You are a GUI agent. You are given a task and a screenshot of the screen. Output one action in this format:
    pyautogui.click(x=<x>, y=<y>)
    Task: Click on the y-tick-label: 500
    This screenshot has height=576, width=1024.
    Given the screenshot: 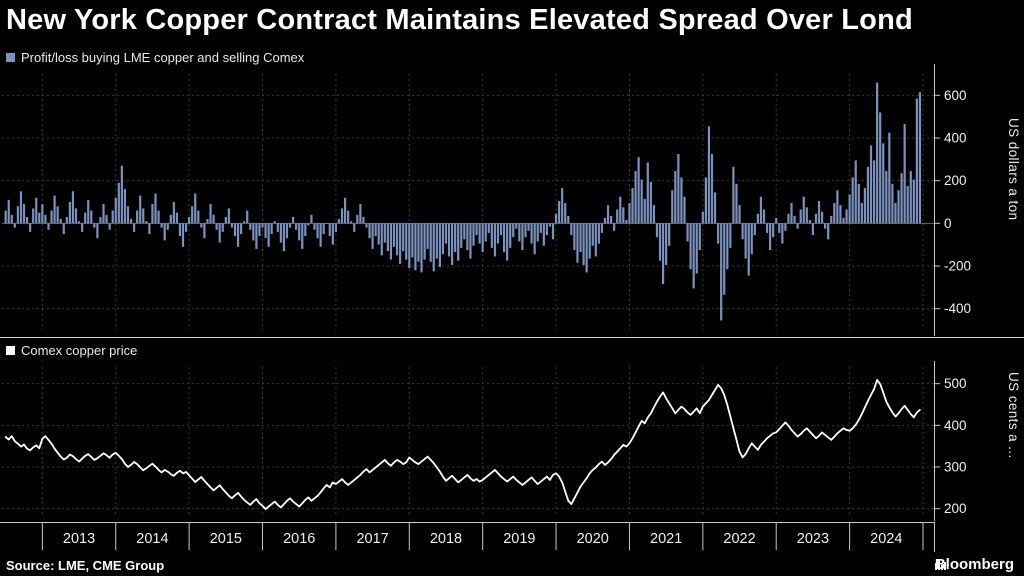 What is the action you would take?
    pyautogui.click(x=955, y=383)
    